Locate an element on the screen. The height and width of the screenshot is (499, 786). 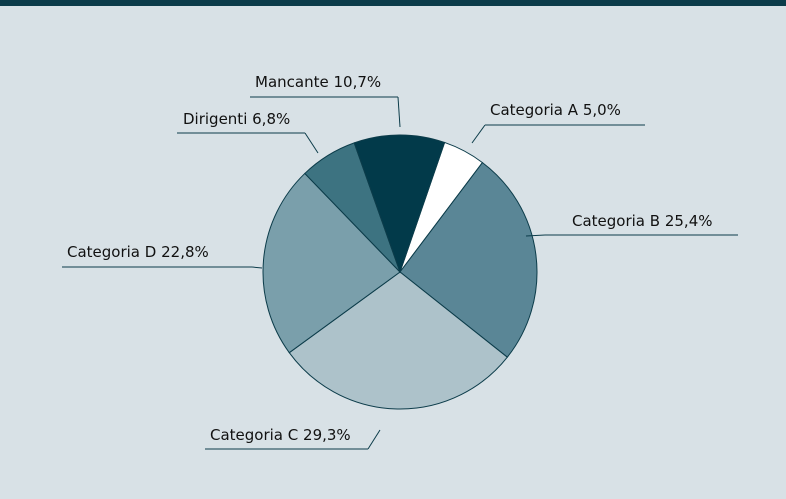
slice-label: Dirigenti 6,8% is located at coordinates (236, 119).